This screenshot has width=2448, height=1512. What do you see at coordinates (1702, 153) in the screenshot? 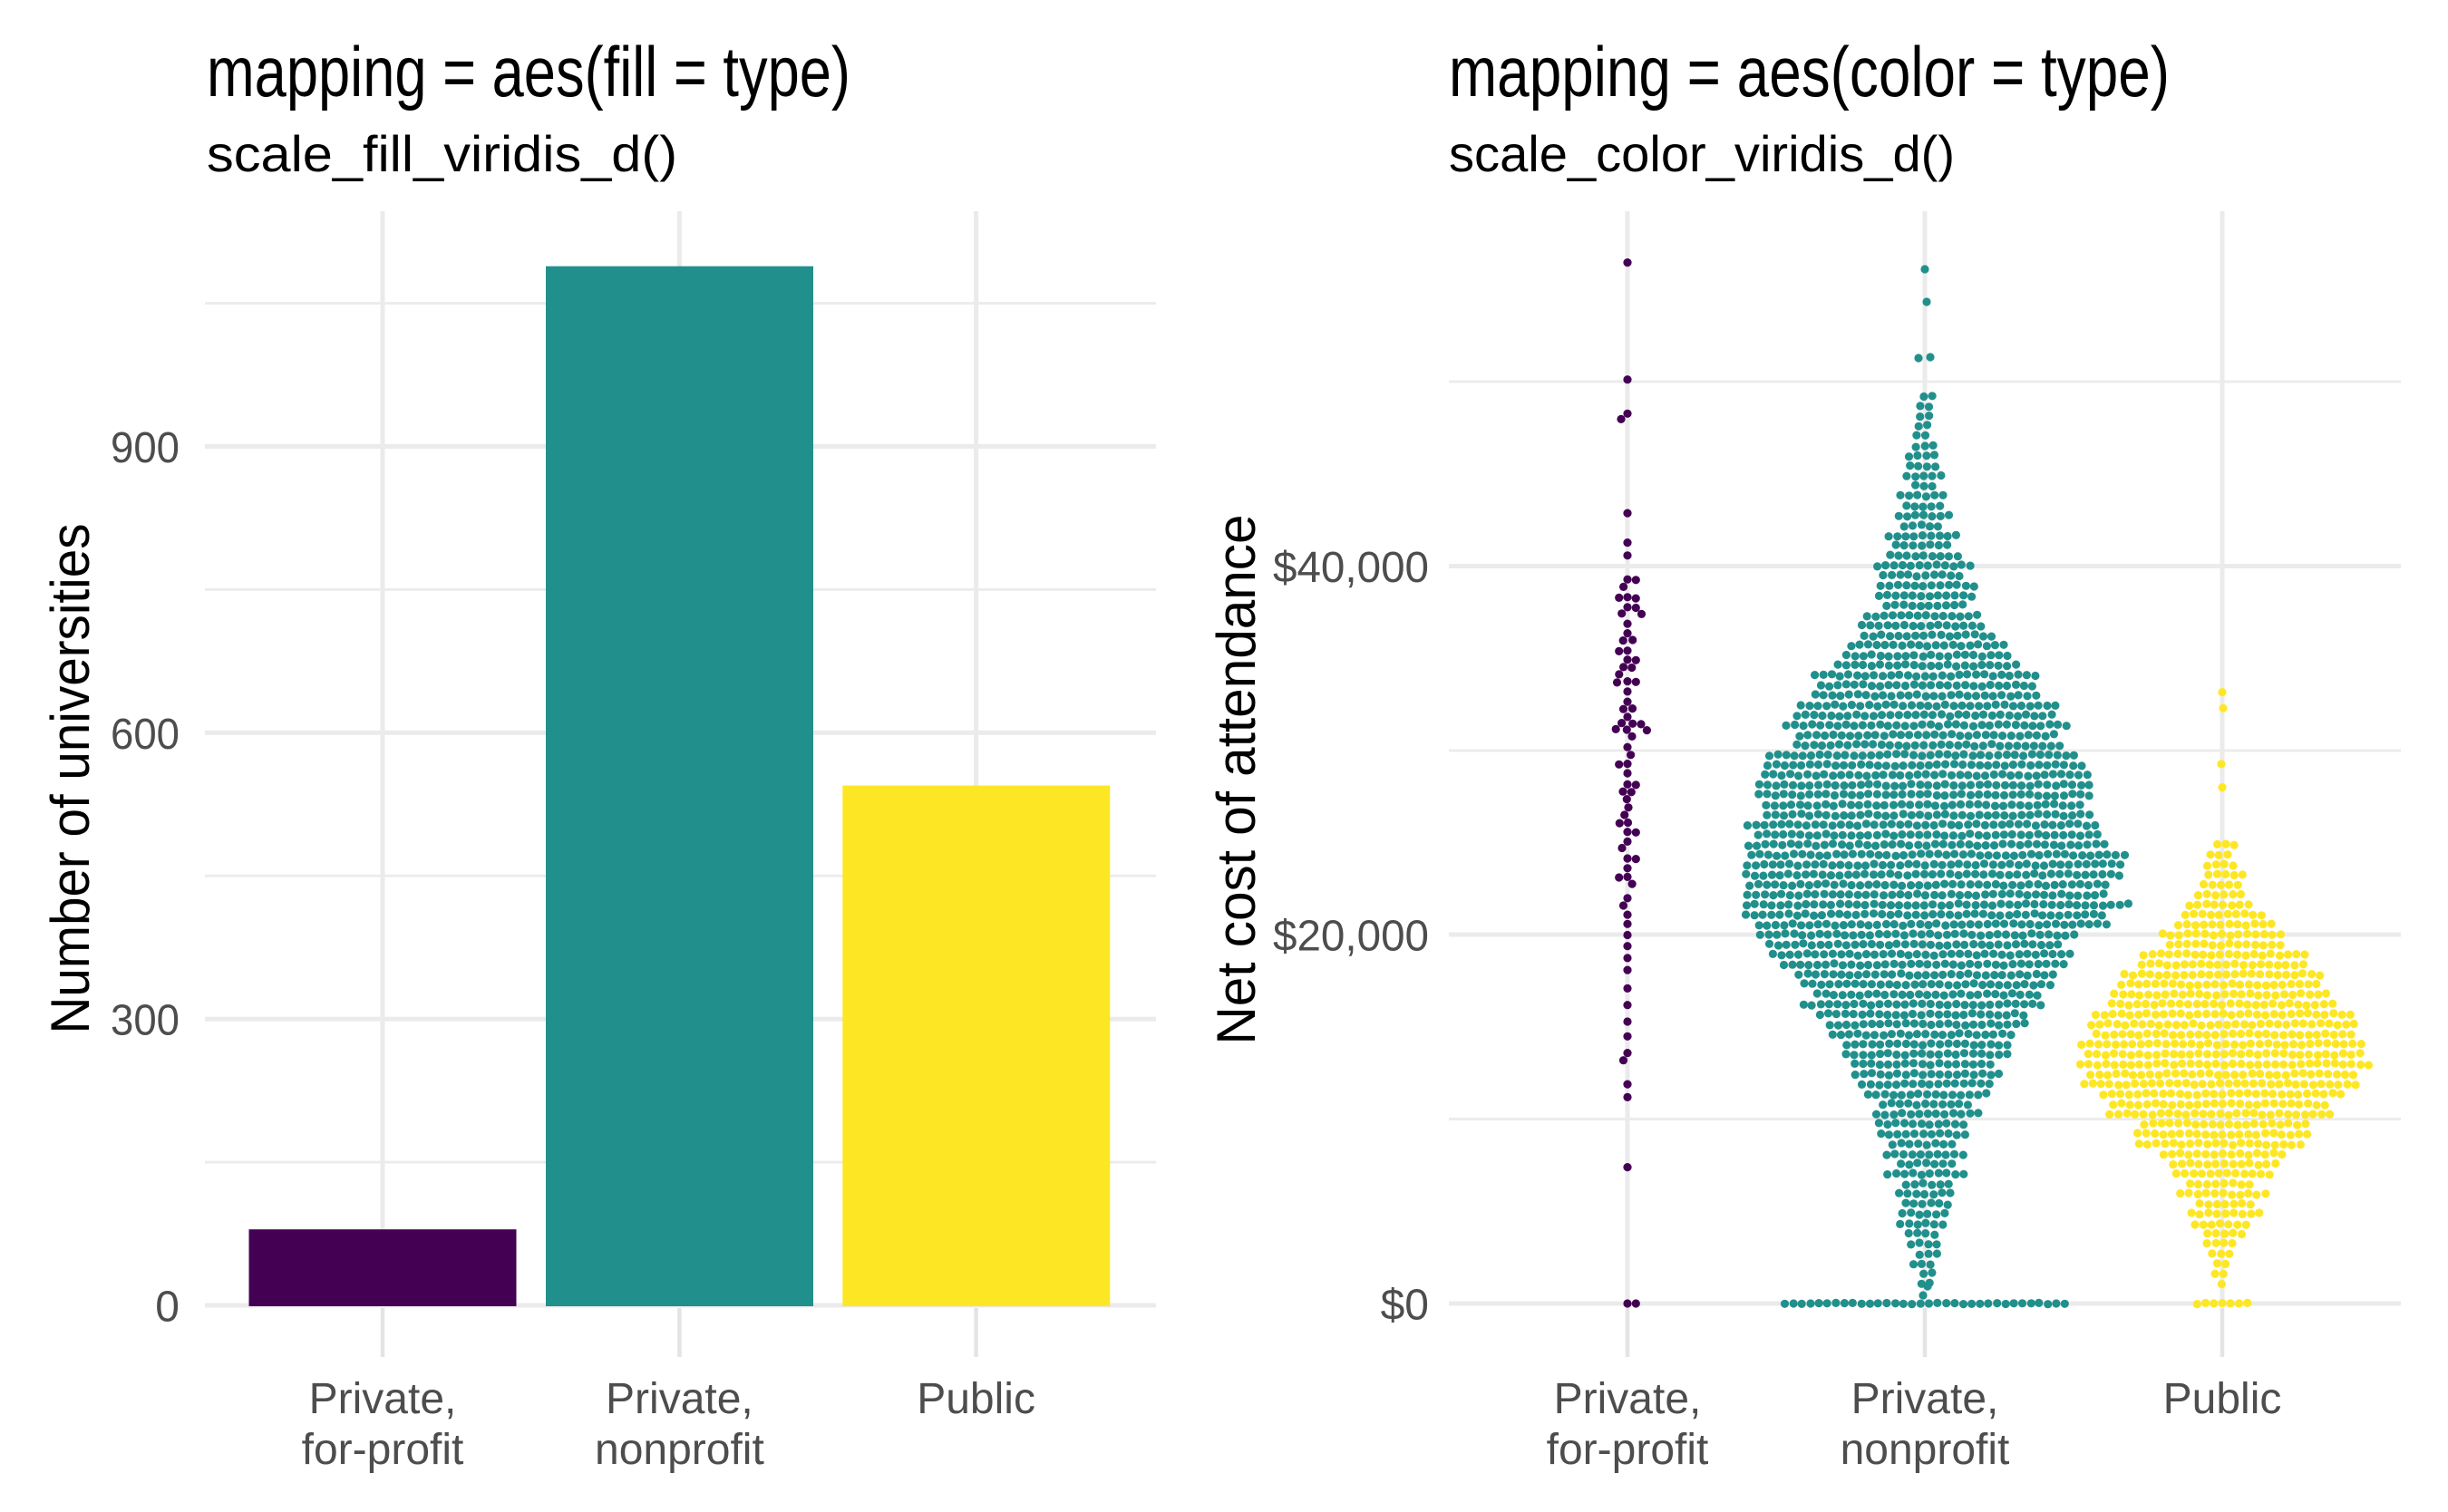
I see `svg-text: scale_color_viridis_d()` at bounding box center [1702, 153].